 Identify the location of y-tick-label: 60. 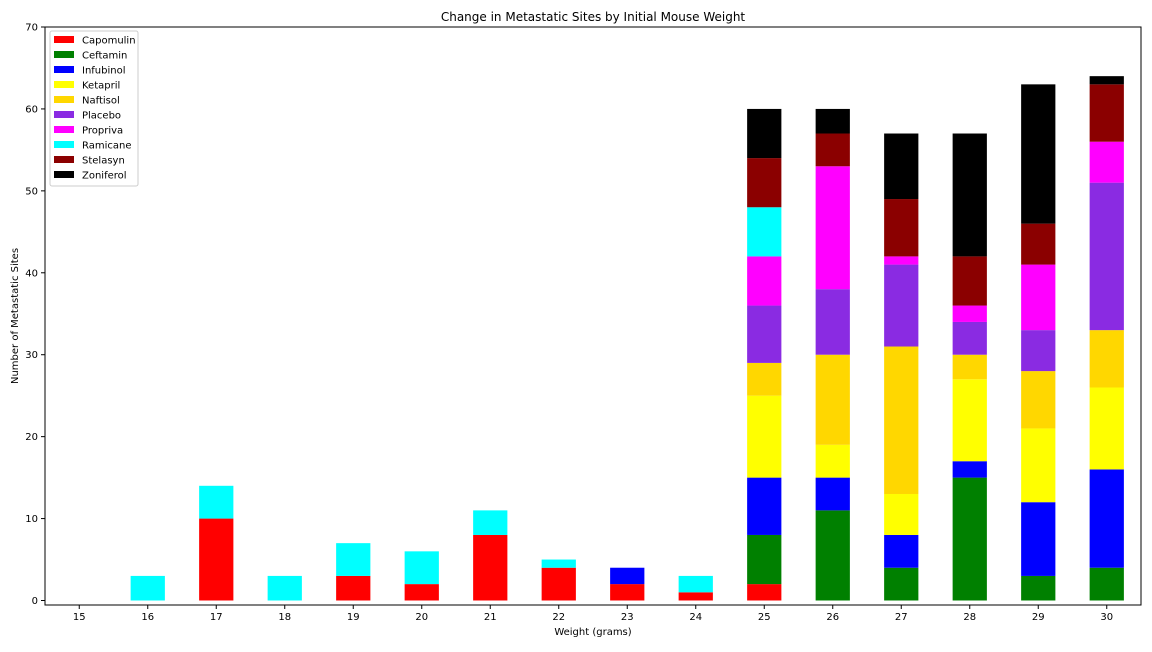
(31, 109).